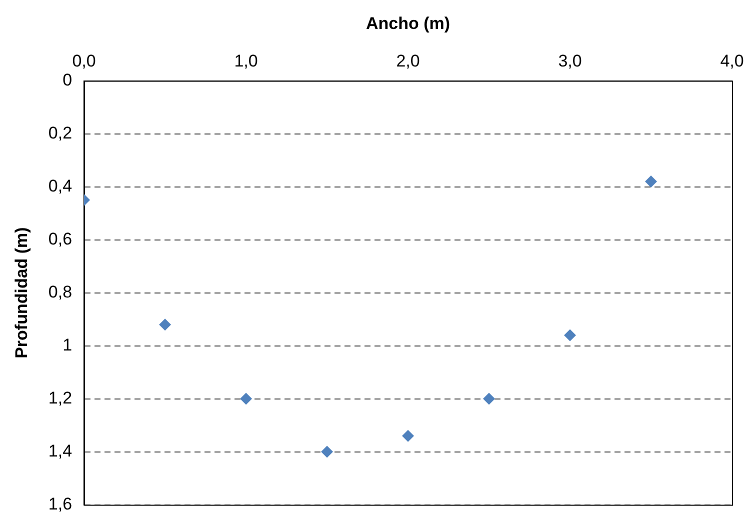 The image size is (752, 527). What do you see at coordinates (570, 60) in the screenshot?
I see `x-tick-label: 3,0` at bounding box center [570, 60].